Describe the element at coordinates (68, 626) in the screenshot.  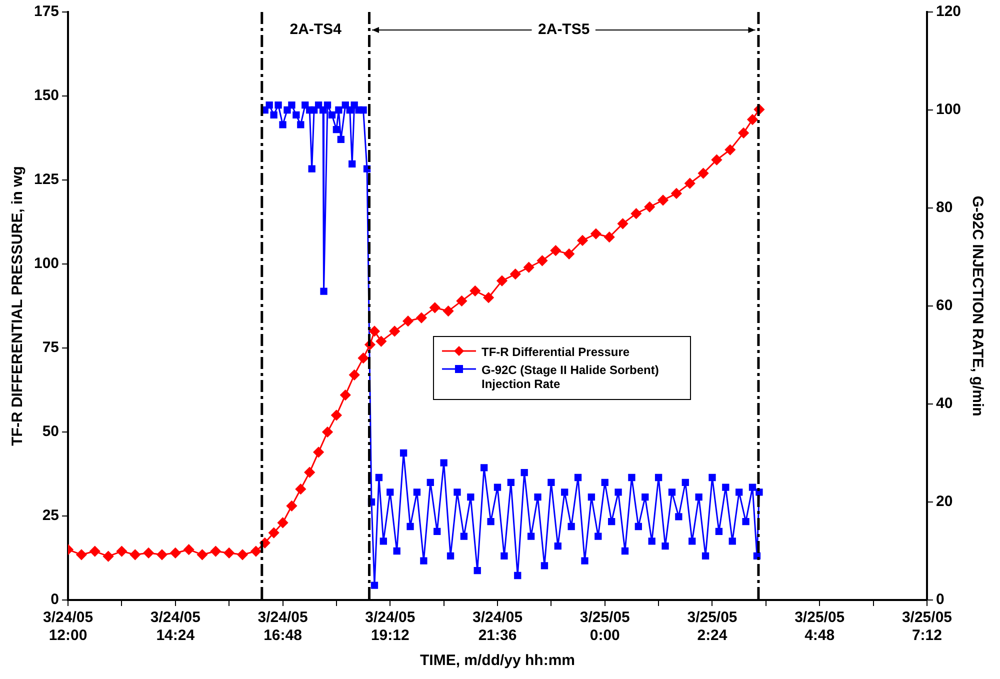
I see `x-tick-label: 3/24/05 12:00` at that location.